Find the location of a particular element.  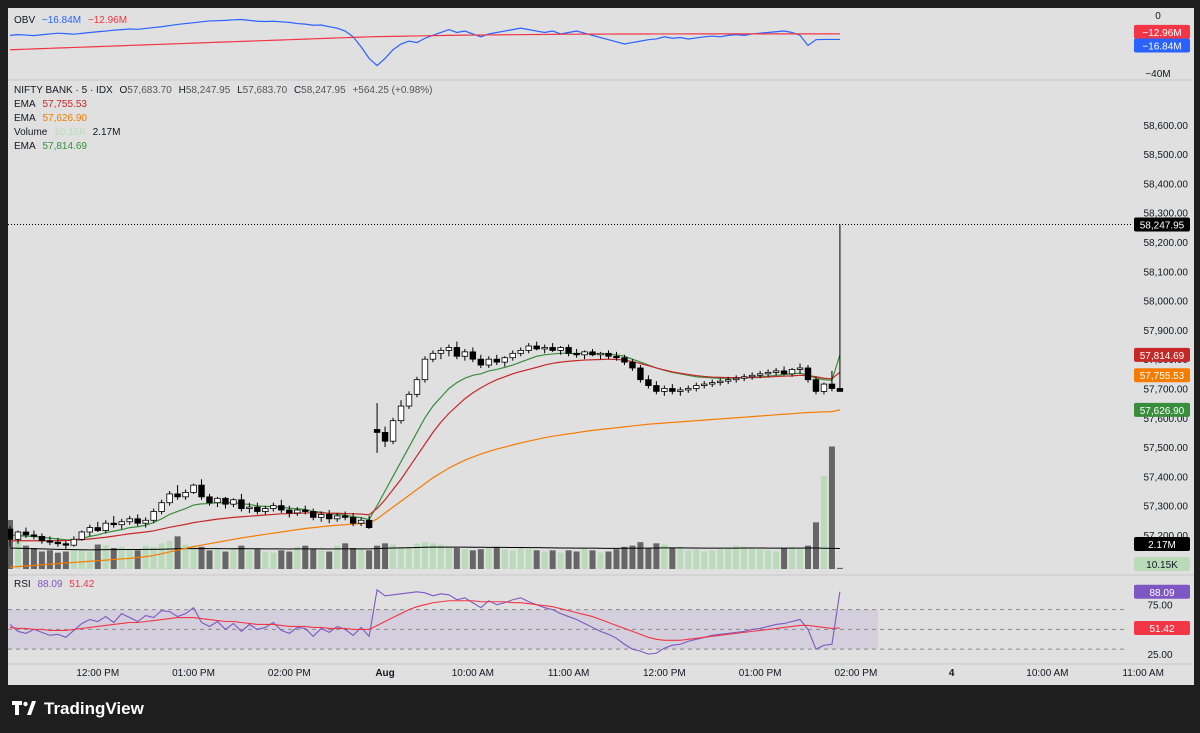

price-axis-tick: 58,000.00 is located at coordinates (1166, 302).